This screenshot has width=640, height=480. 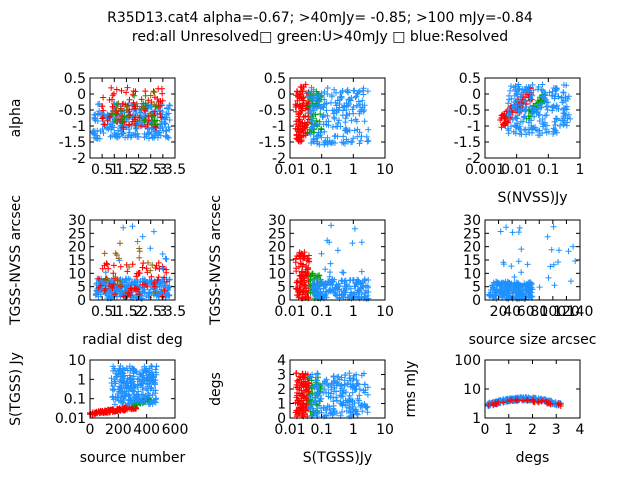 I want to click on p1-ytick-label: 0, so click(x=81, y=95).